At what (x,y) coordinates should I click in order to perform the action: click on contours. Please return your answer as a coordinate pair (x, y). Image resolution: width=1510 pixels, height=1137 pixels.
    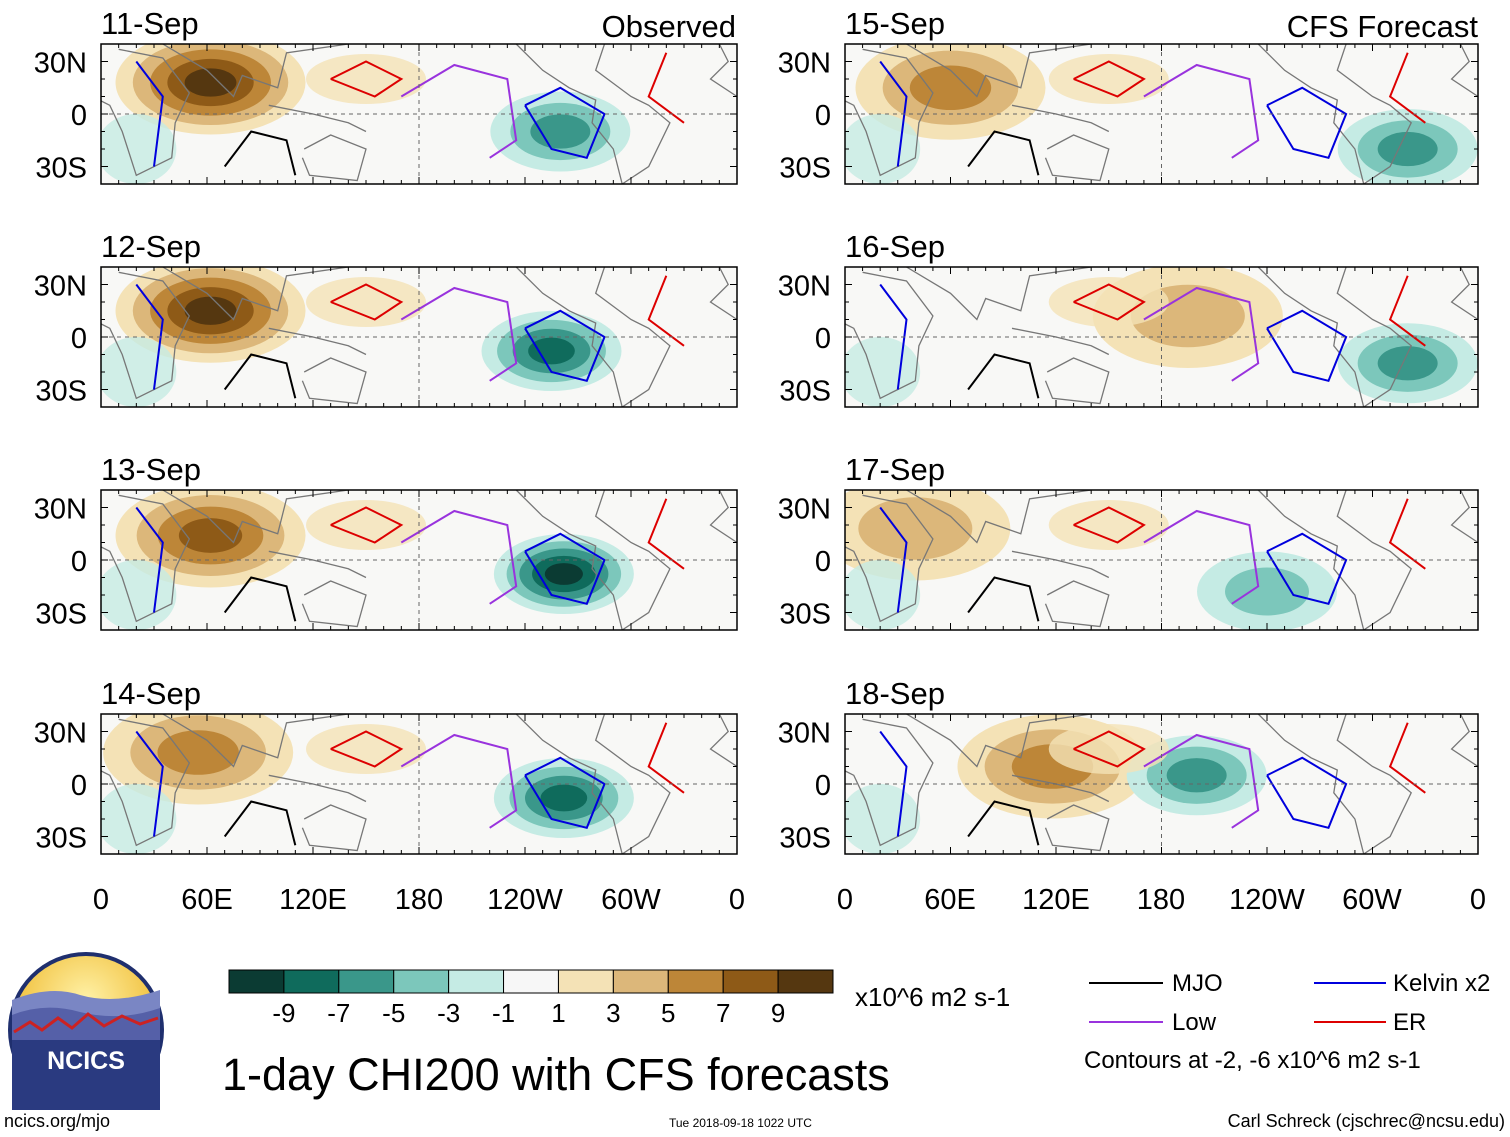
    Looking at the image, I should click on (410, 114).